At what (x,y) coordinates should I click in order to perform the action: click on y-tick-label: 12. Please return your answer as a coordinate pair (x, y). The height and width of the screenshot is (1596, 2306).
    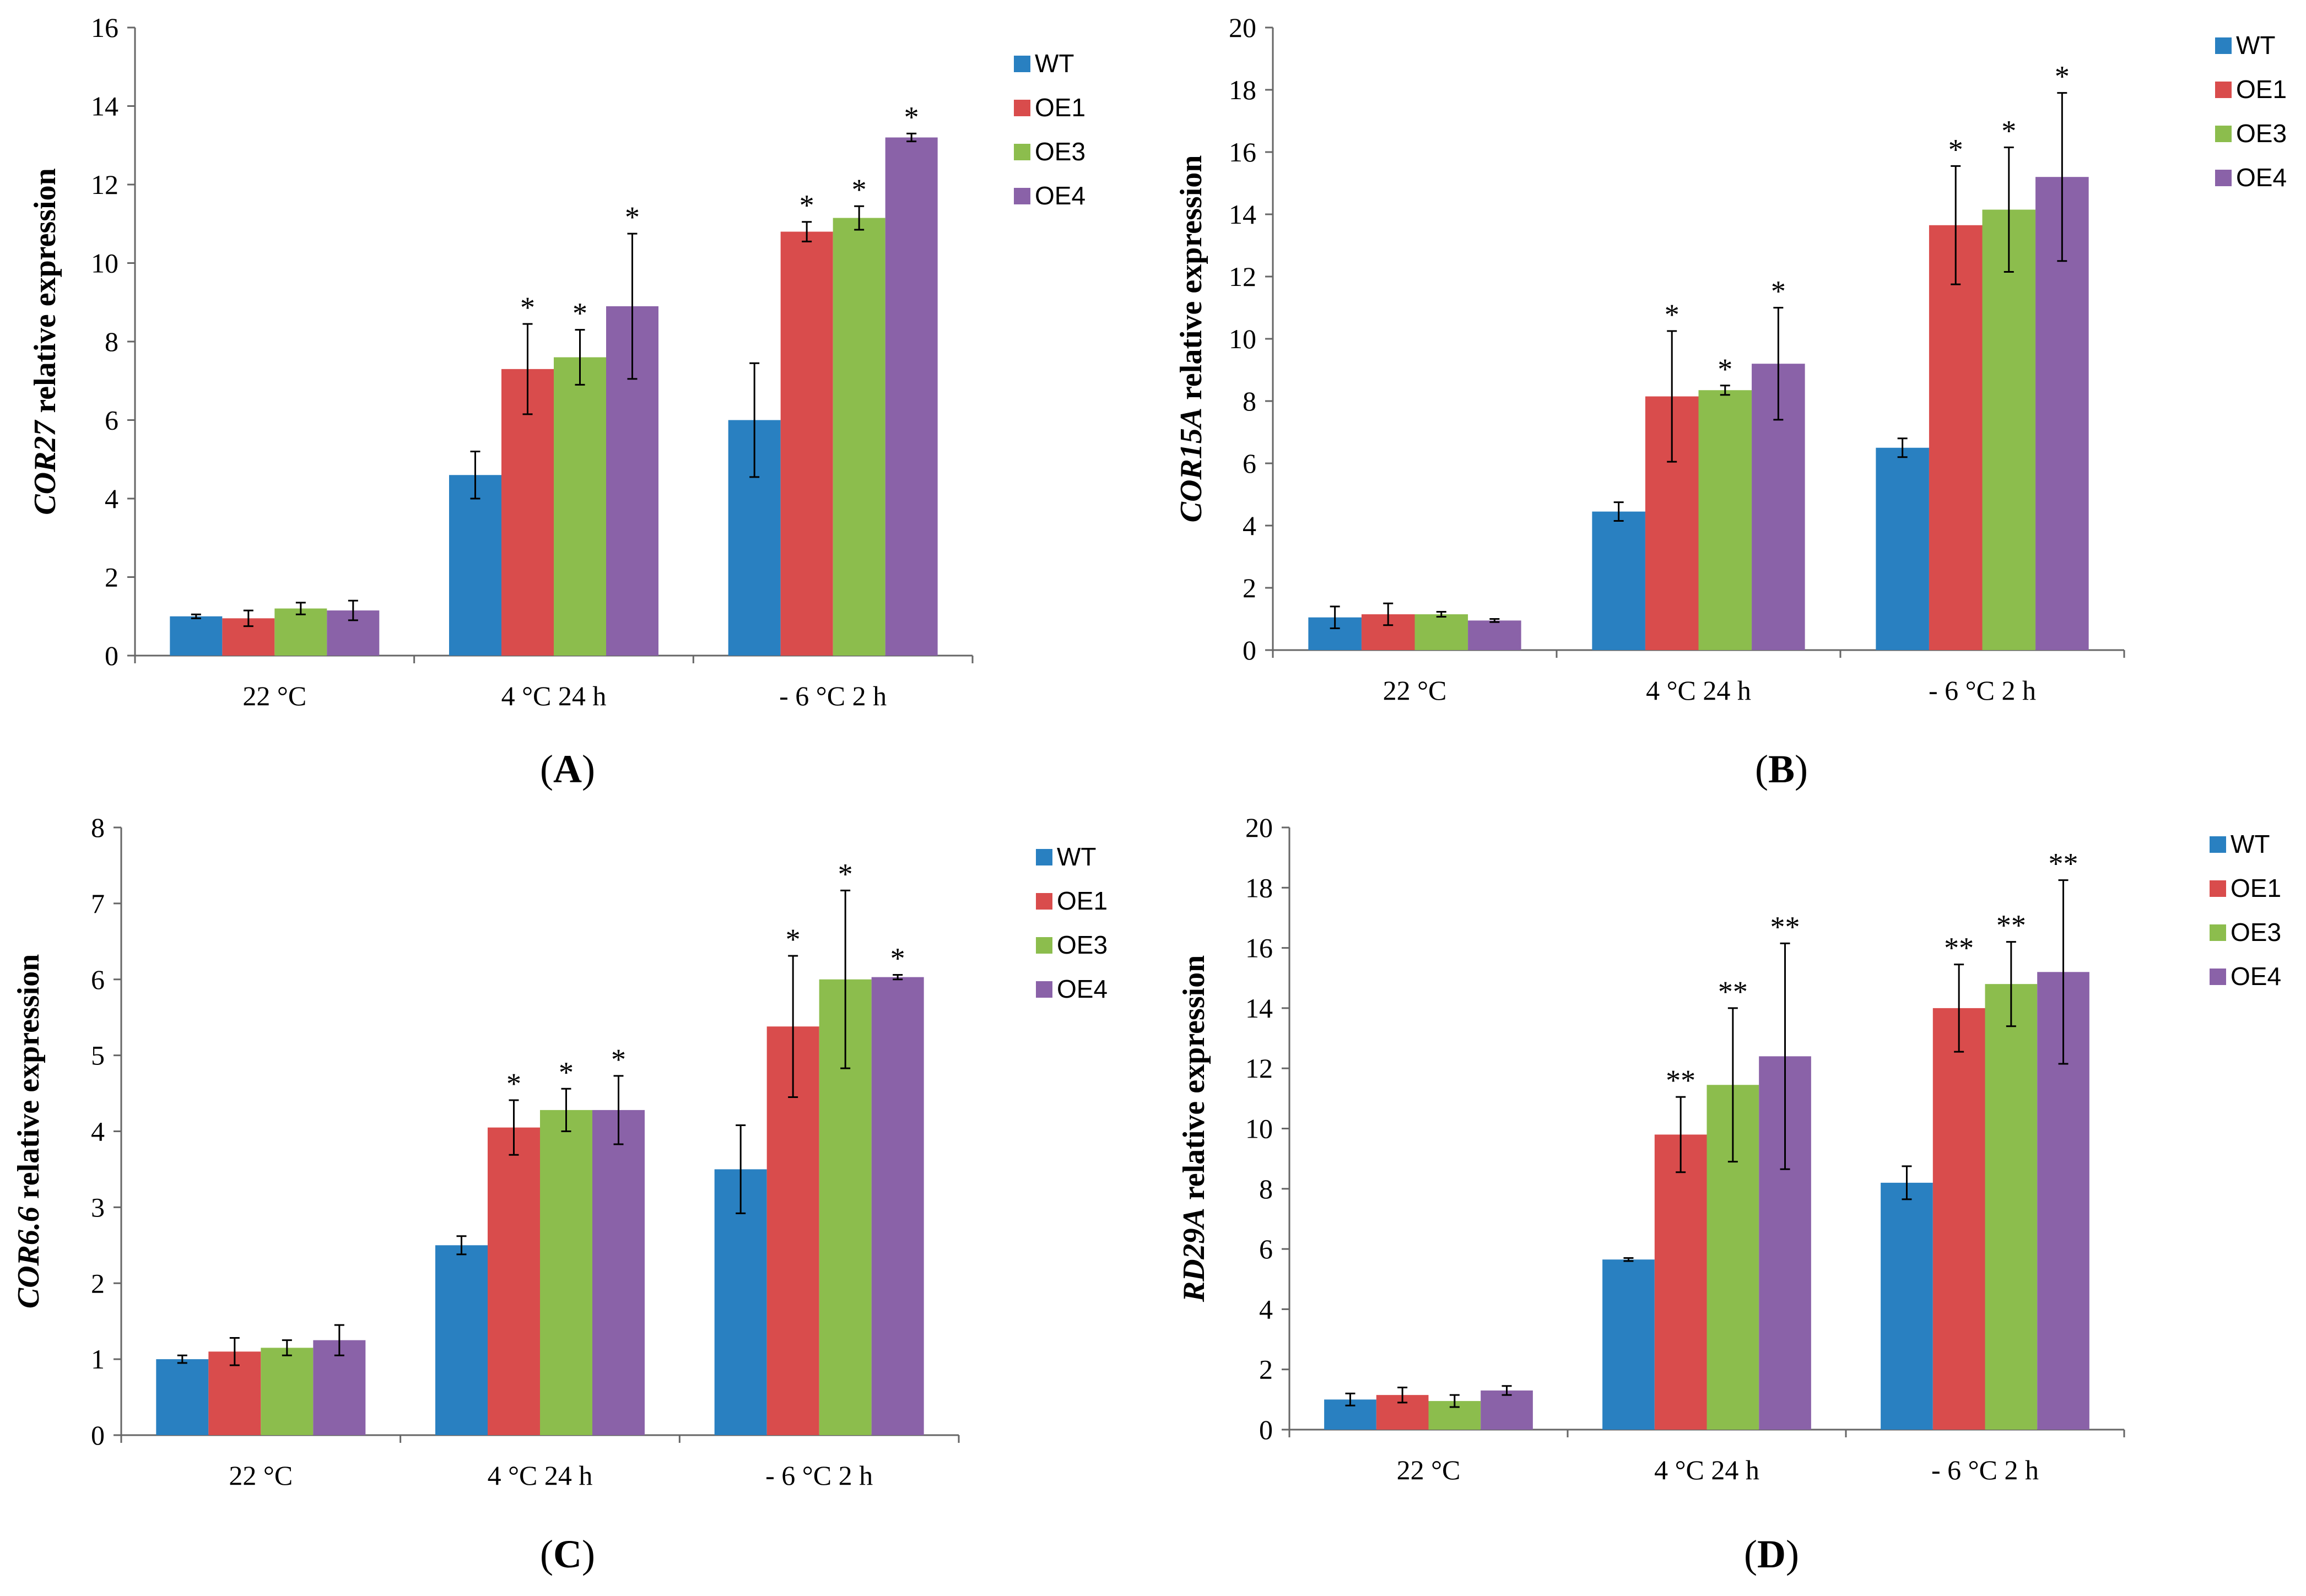
    Looking at the image, I should click on (104, 184).